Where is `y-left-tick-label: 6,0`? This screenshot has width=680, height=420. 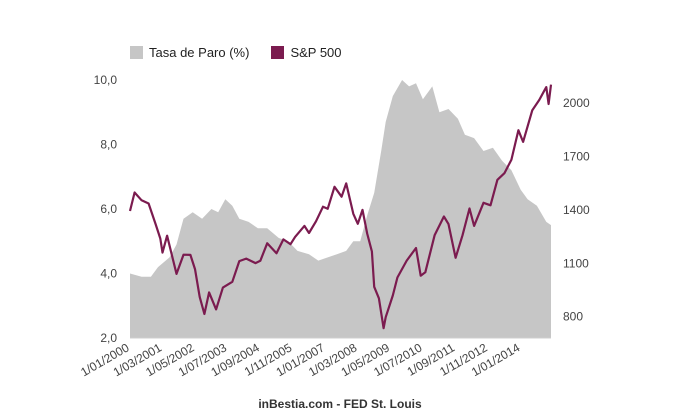
y-left-tick-label: 6,0 is located at coordinates (108, 209).